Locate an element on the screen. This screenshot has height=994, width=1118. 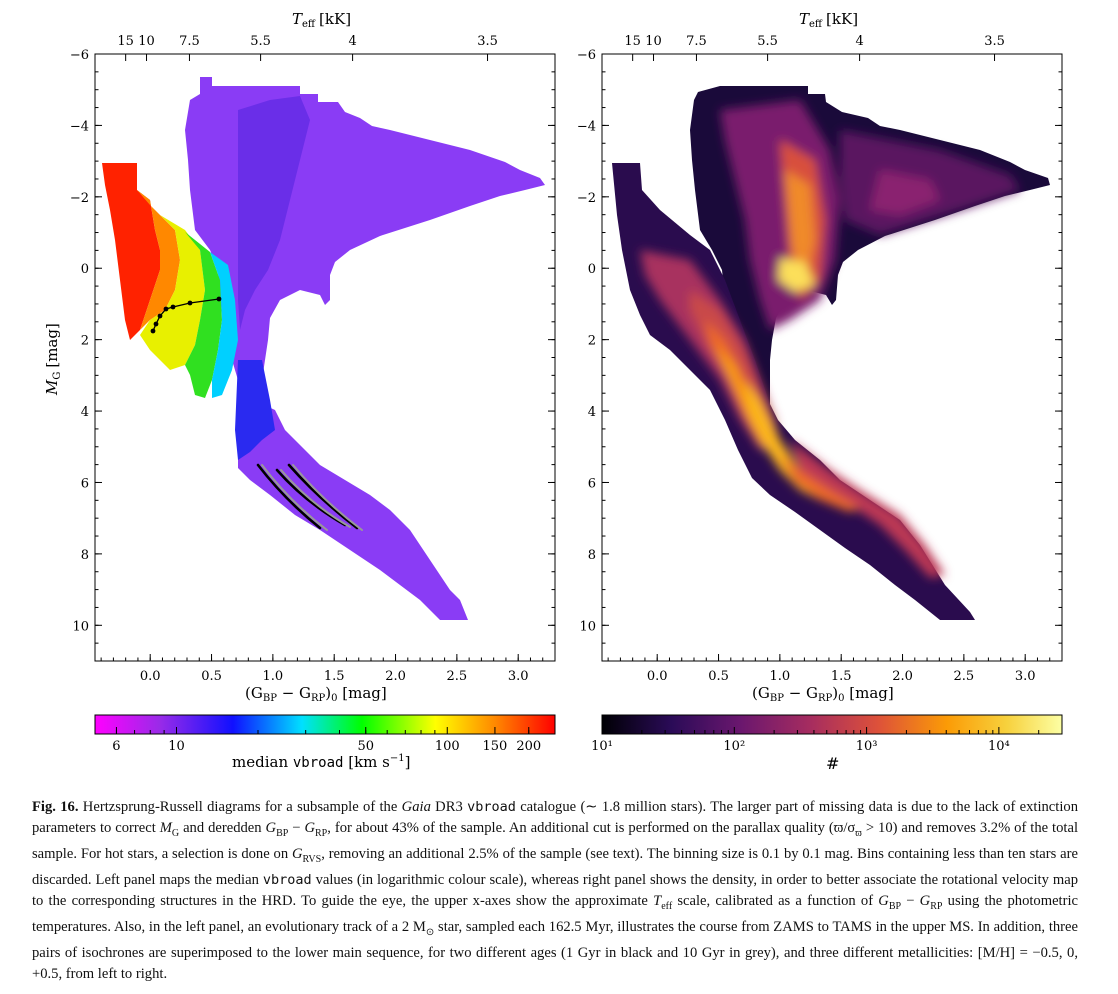
top-tick-label: 3.5 is located at coordinates (994, 41).